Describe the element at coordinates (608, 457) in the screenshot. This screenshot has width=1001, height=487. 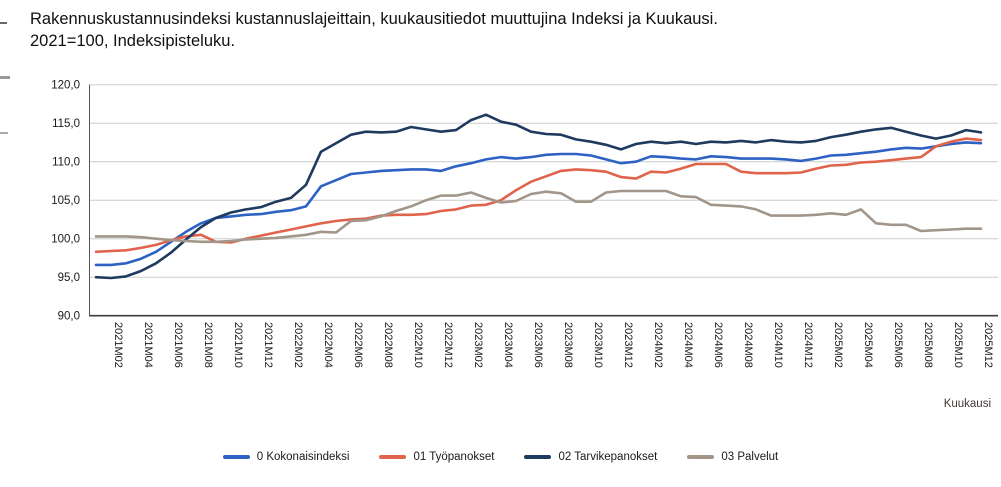
I see `legend-label: 02 Tarvikepanokset` at that location.